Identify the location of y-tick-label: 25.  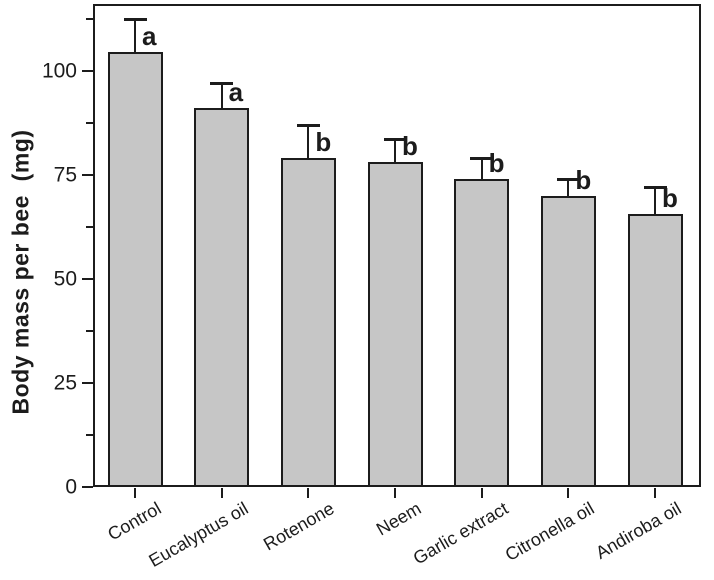
(65, 383).